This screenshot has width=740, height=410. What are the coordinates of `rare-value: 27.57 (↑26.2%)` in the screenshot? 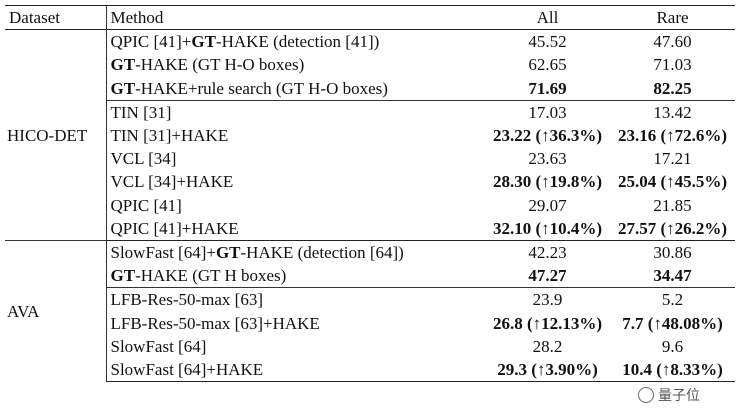 It's located at (672, 228).